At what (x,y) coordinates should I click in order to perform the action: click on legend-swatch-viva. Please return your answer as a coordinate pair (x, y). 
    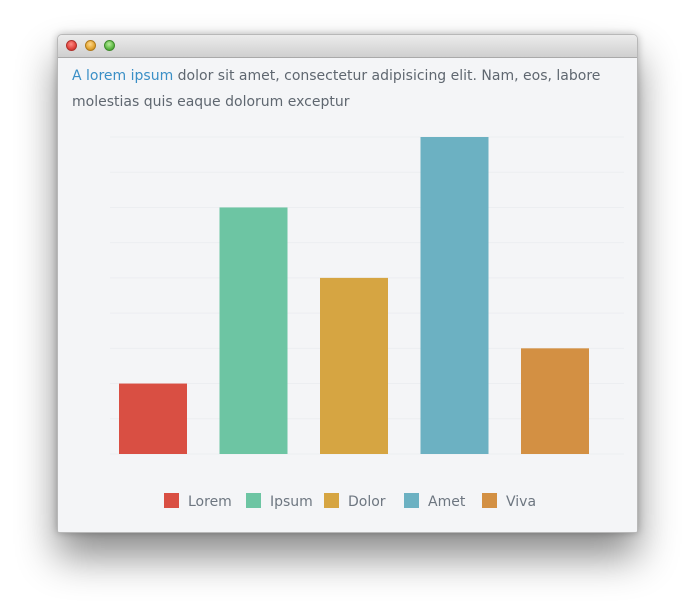
    Looking at the image, I should click on (489, 500).